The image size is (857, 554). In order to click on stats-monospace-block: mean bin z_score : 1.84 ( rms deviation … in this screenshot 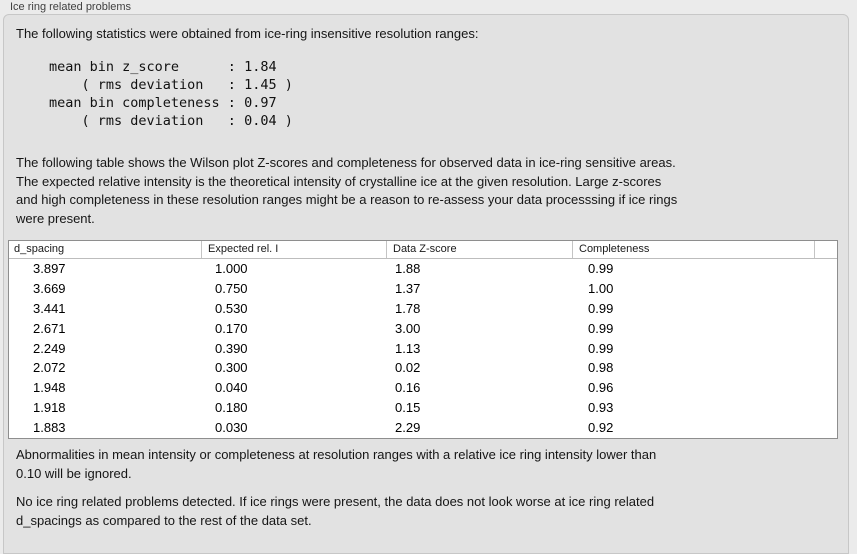, I will do `click(171, 94)`.